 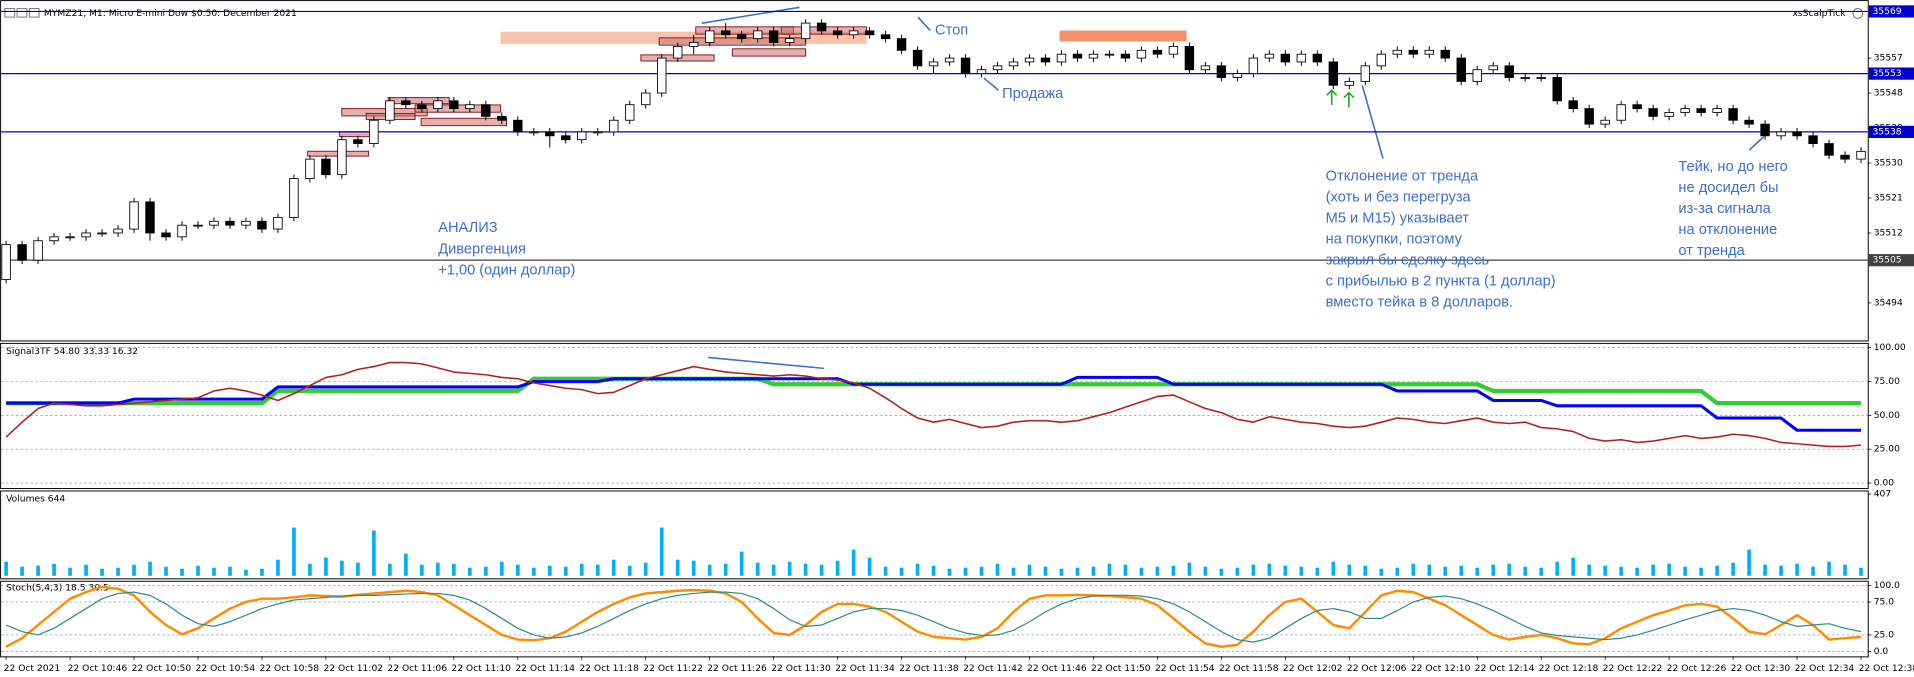 What do you see at coordinates (1340, 98) in the screenshot?
I see `signal-arrows` at bounding box center [1340, 98].